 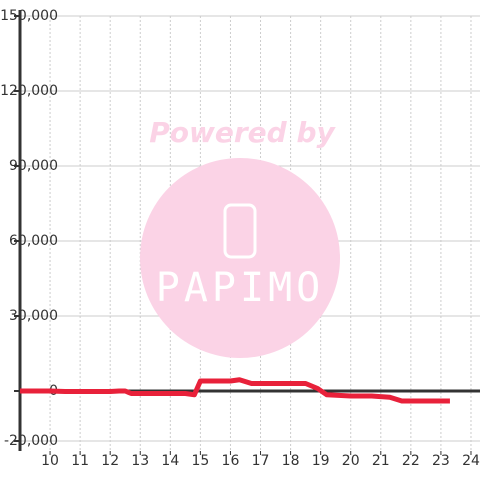 I want to click on y-tick-label: 150,000, so click(x=29, y=16).